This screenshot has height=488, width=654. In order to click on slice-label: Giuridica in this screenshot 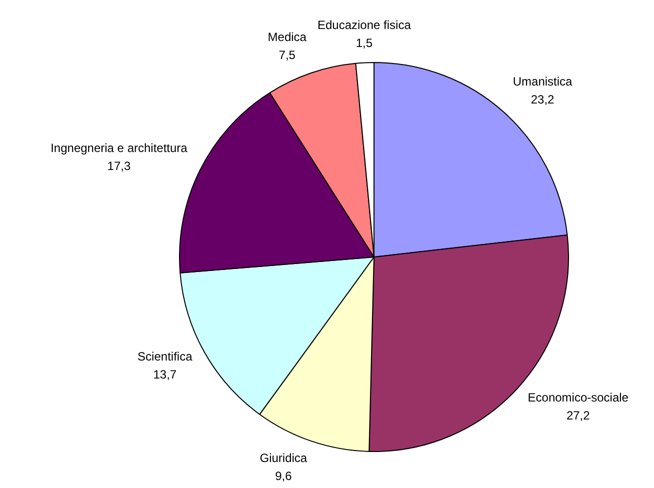, I will do `click(284, 458)`.